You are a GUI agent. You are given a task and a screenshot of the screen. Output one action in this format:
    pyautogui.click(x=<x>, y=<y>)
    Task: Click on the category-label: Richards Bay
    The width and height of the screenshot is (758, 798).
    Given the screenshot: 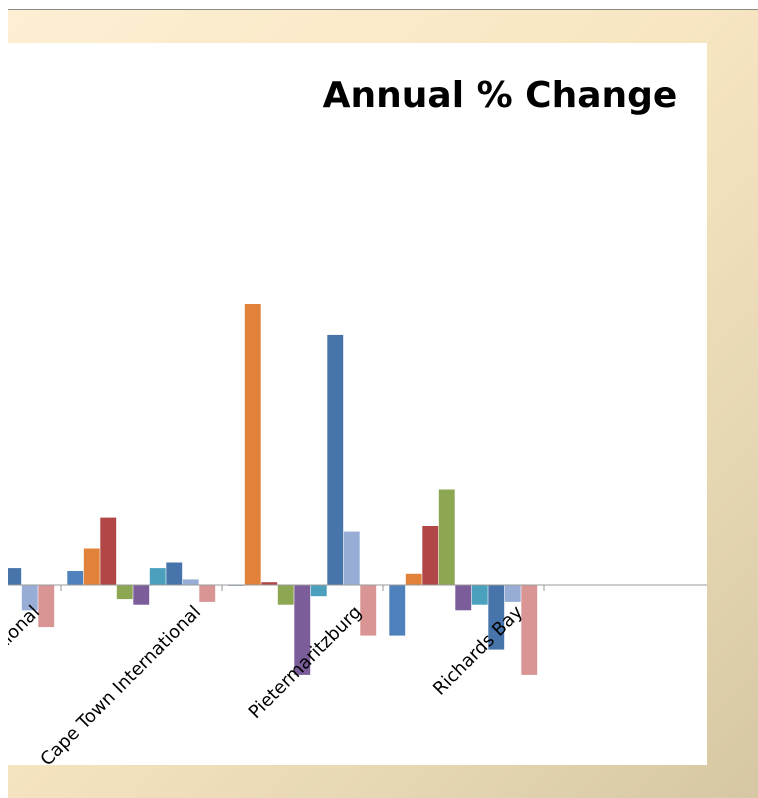 What is the action you would take?
    pyautogui.click(x=478, y=650)
    